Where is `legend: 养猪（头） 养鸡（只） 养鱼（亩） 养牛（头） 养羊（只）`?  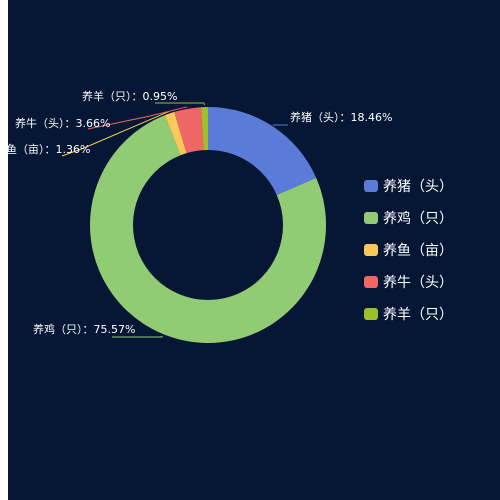 legend: 养猪（头） 养鸡（只） 养鱼（亩） 养牛（头） 养羊（只） is located at coordinates (408, 251).